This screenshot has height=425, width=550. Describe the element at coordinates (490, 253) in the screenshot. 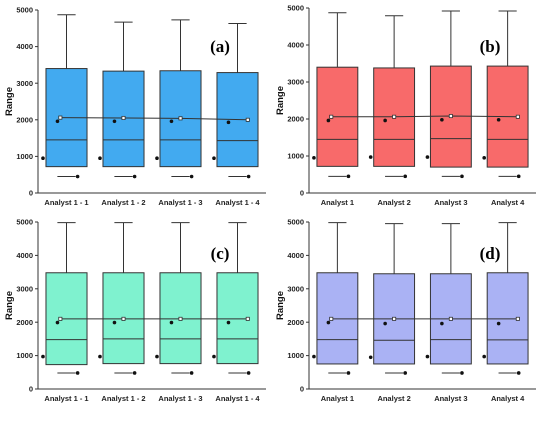

I see `panel-label: (d)` at that location.